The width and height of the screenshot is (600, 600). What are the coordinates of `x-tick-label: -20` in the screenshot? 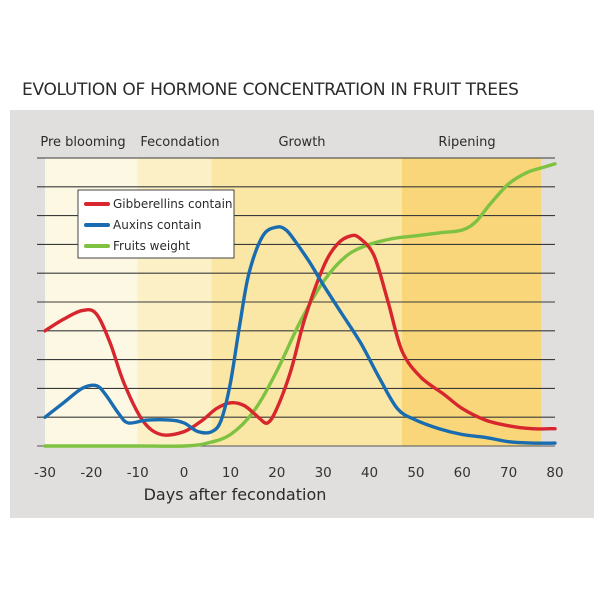 It's located at (91, 473).